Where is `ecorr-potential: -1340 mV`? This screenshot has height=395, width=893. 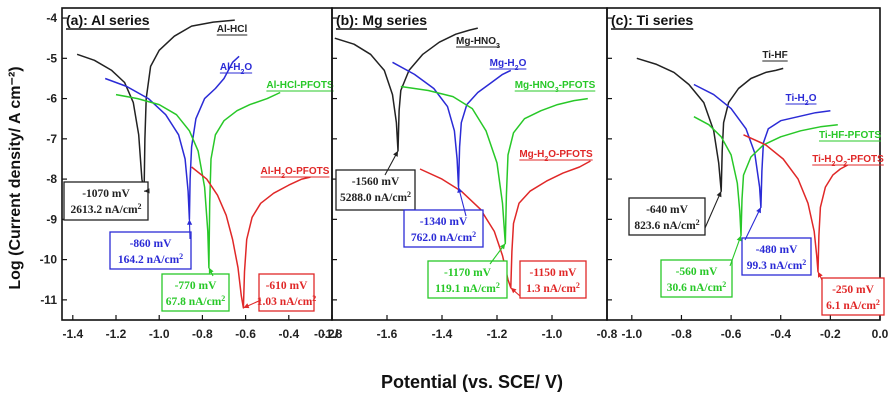
ecorr-potential: -1340 mV is located at coordinates (444, 222).